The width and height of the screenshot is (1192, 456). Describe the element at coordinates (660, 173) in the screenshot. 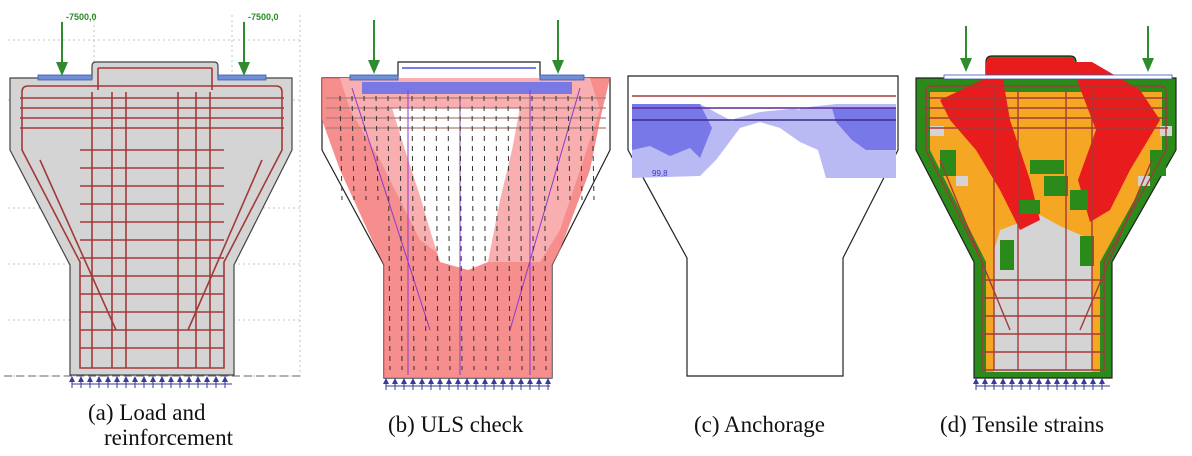

I see `panel-c-anchorage-value: 99,8` at that location.